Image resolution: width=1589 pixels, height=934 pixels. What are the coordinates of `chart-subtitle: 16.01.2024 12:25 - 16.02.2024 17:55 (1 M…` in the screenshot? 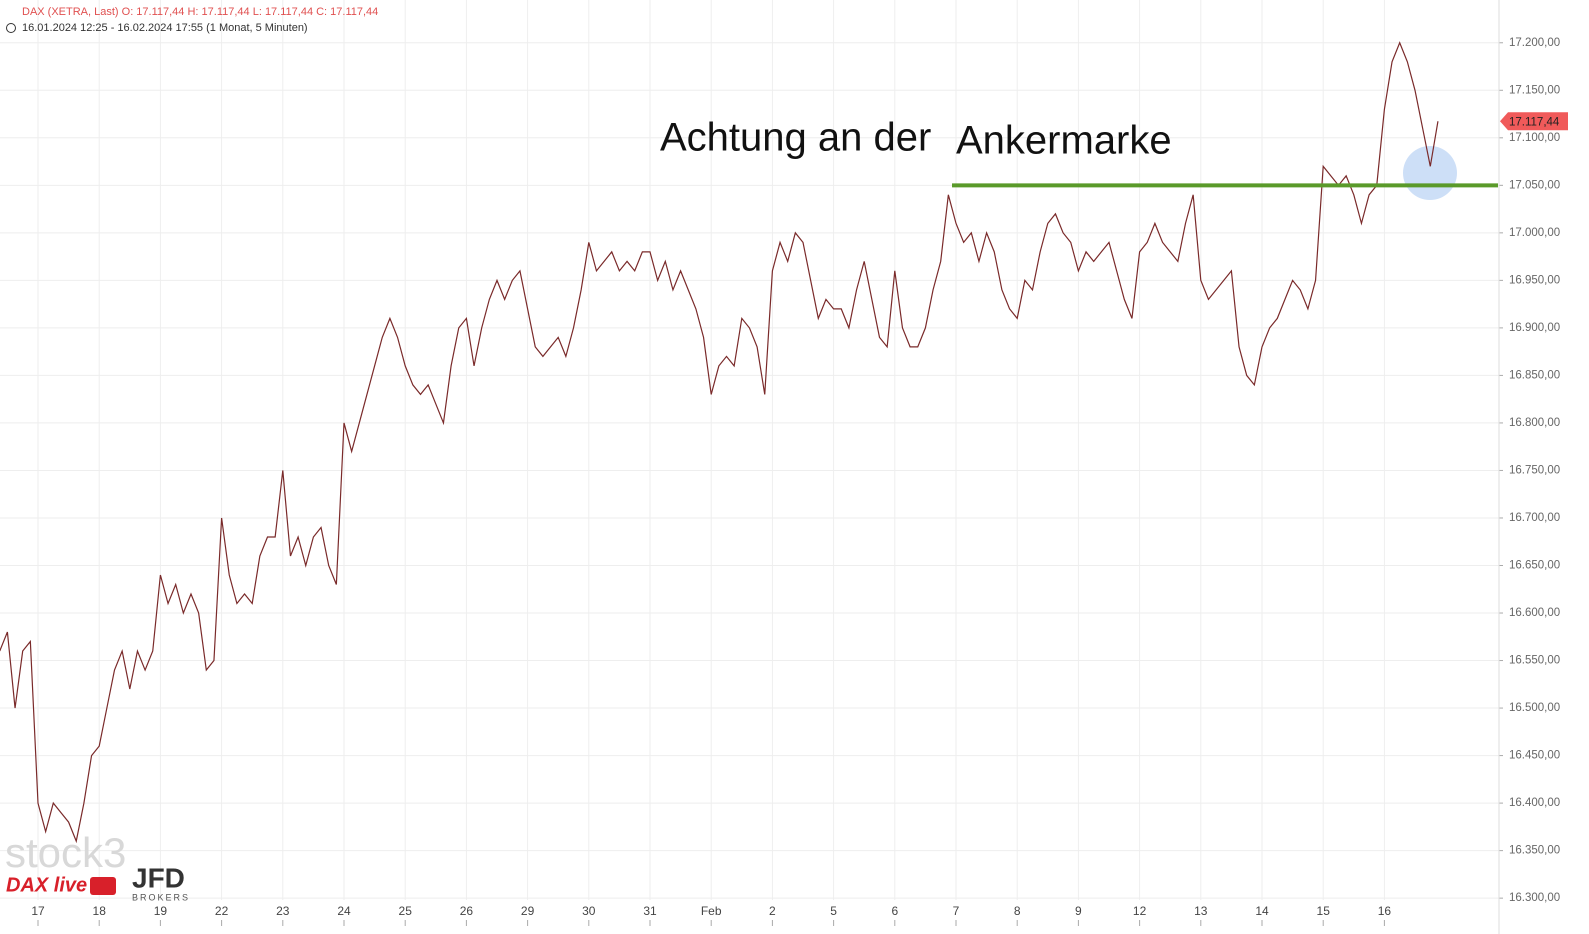 It's located at (165, 28).